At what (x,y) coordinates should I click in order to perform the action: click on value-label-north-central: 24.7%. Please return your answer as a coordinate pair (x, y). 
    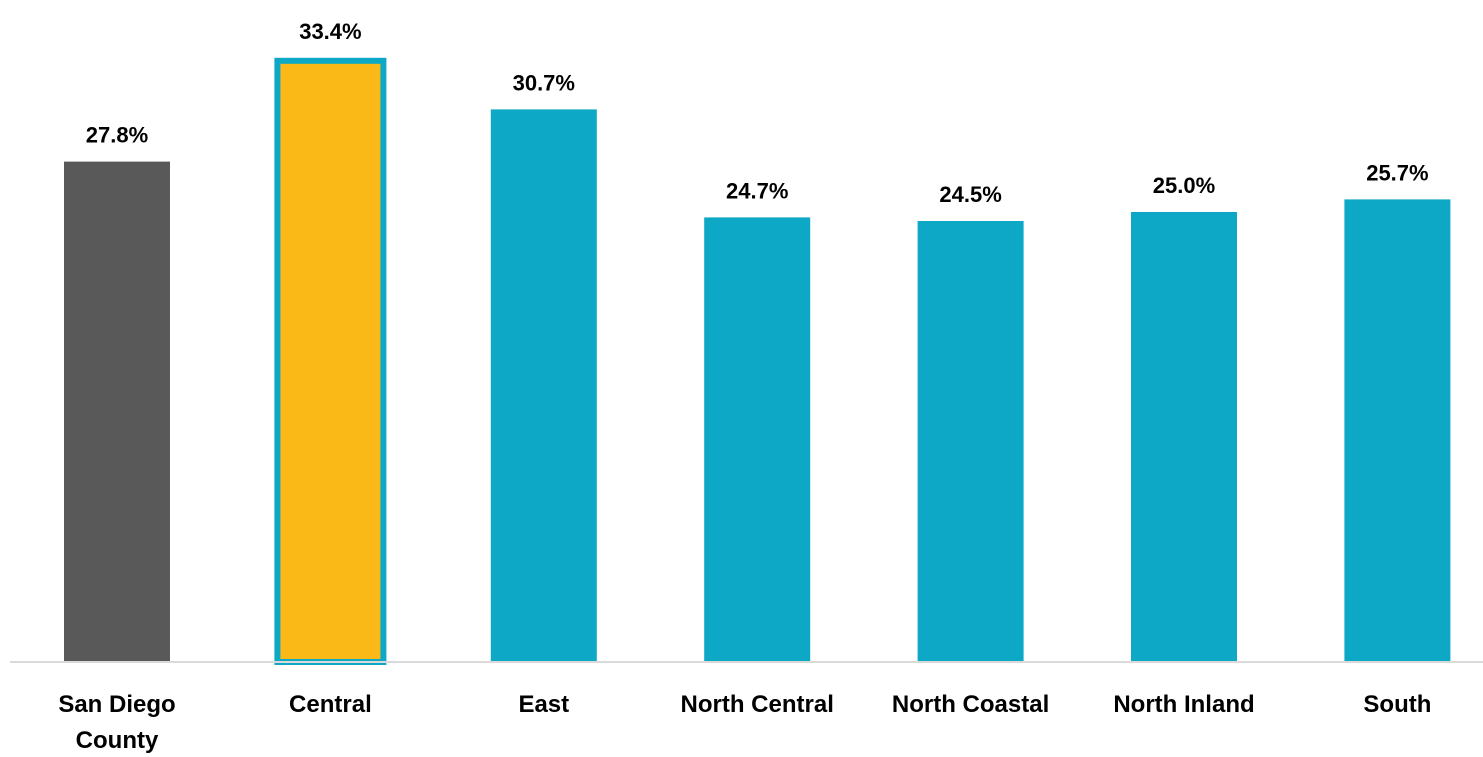
    Looking at the image, I should click on (757, 190).